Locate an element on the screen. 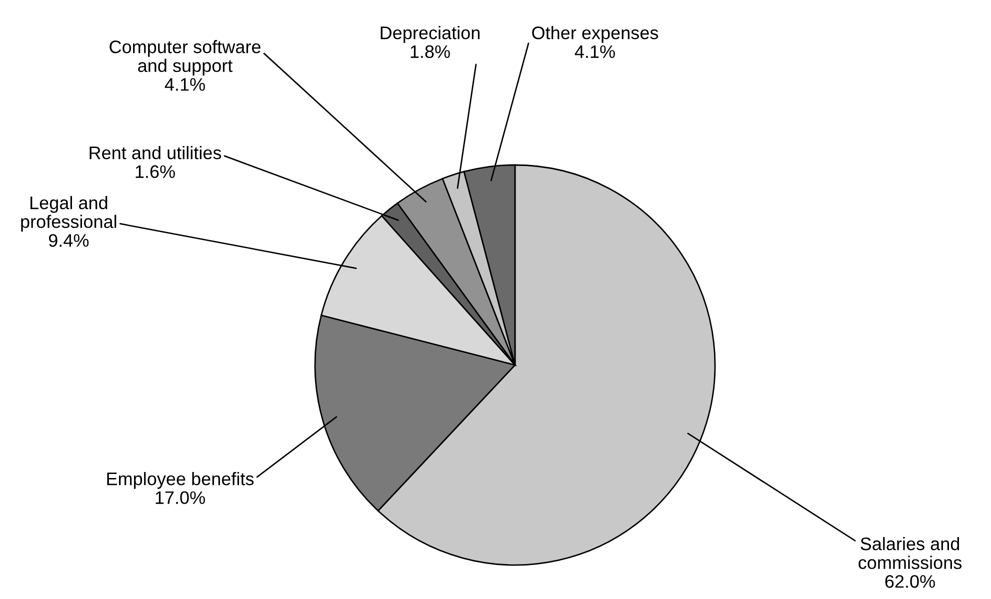  slice-label: Legal and professional is located at coordinates (68, 214).